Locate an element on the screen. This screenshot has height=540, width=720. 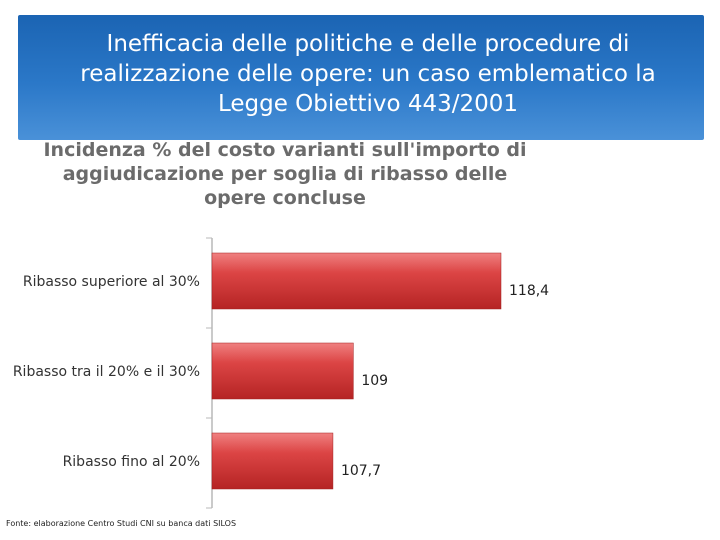
value-label: 107,7 is located at coordinates (361, 471).